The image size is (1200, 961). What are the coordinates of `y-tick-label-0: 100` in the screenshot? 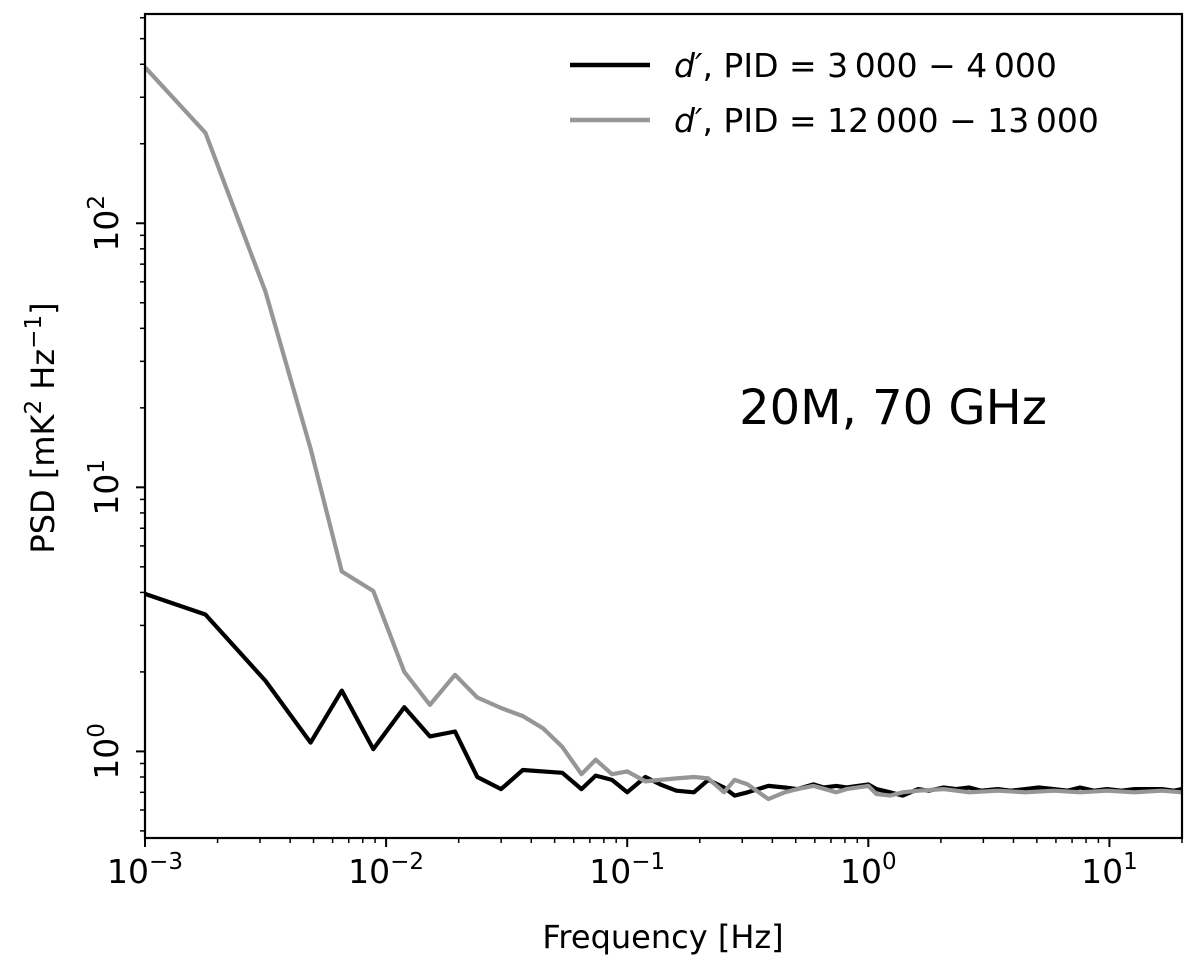 It's located at (105, 751).